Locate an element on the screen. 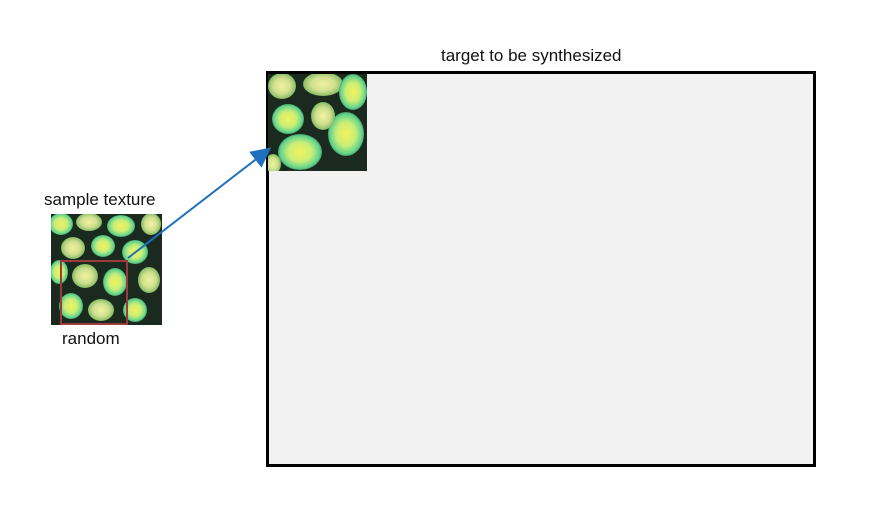 This screenshot has height=516, width=887. target-label: target to be synthesized is located at coordinates (531, 55).